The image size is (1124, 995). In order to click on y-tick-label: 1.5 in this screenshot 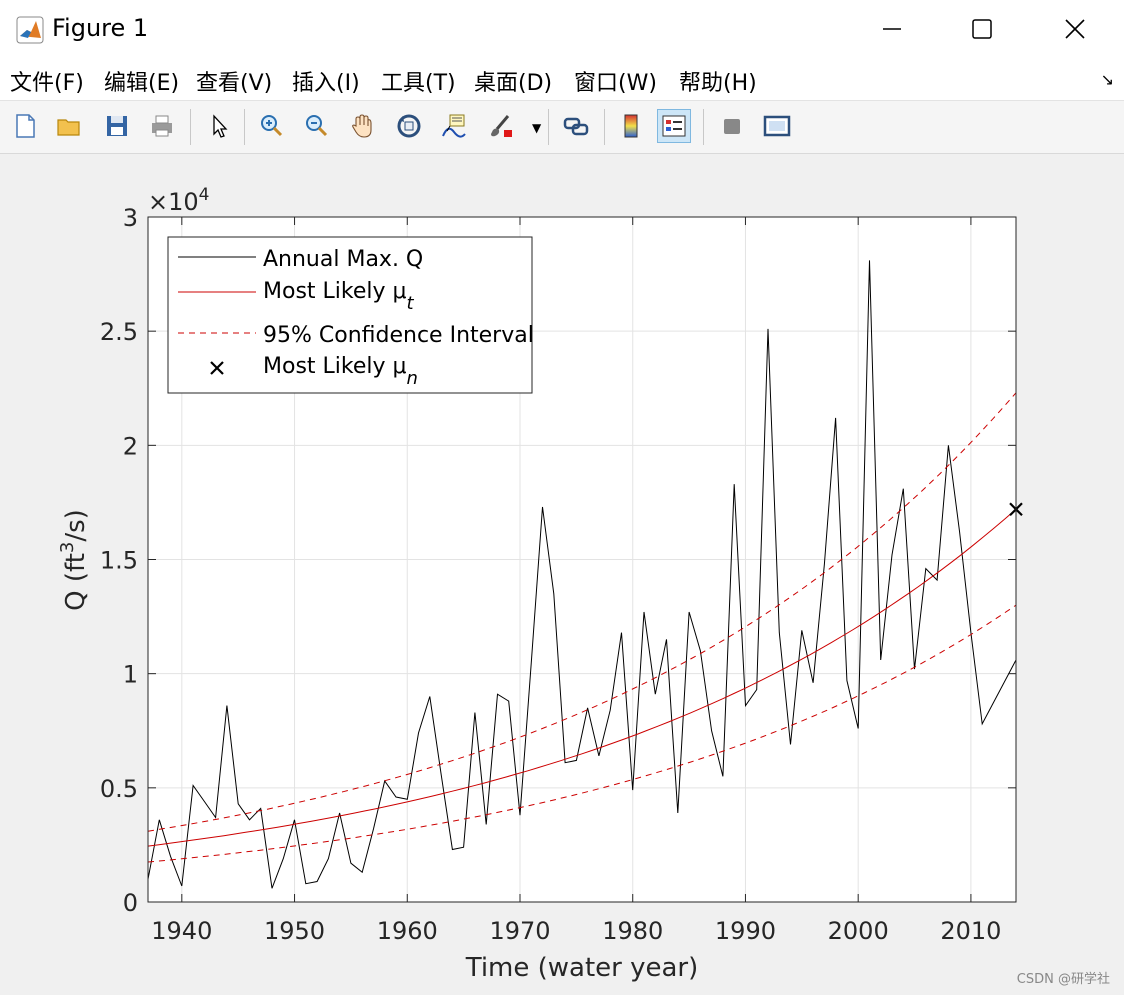, I will do `click(119, 561)`.